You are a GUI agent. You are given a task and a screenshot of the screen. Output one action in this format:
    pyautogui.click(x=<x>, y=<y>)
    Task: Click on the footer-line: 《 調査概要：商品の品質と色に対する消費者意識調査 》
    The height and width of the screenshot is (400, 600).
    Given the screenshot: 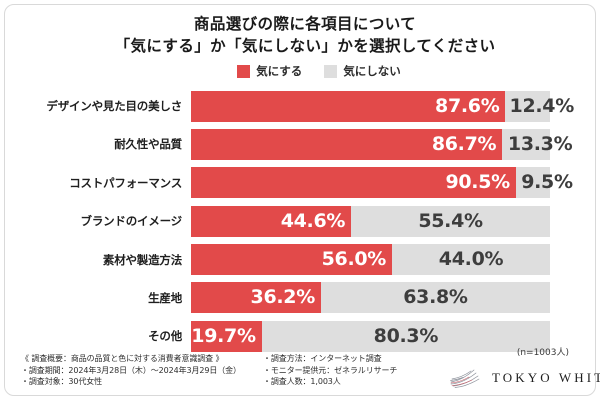 What is the action you would take?
    pyautogui.click(x=122, y=358)
    